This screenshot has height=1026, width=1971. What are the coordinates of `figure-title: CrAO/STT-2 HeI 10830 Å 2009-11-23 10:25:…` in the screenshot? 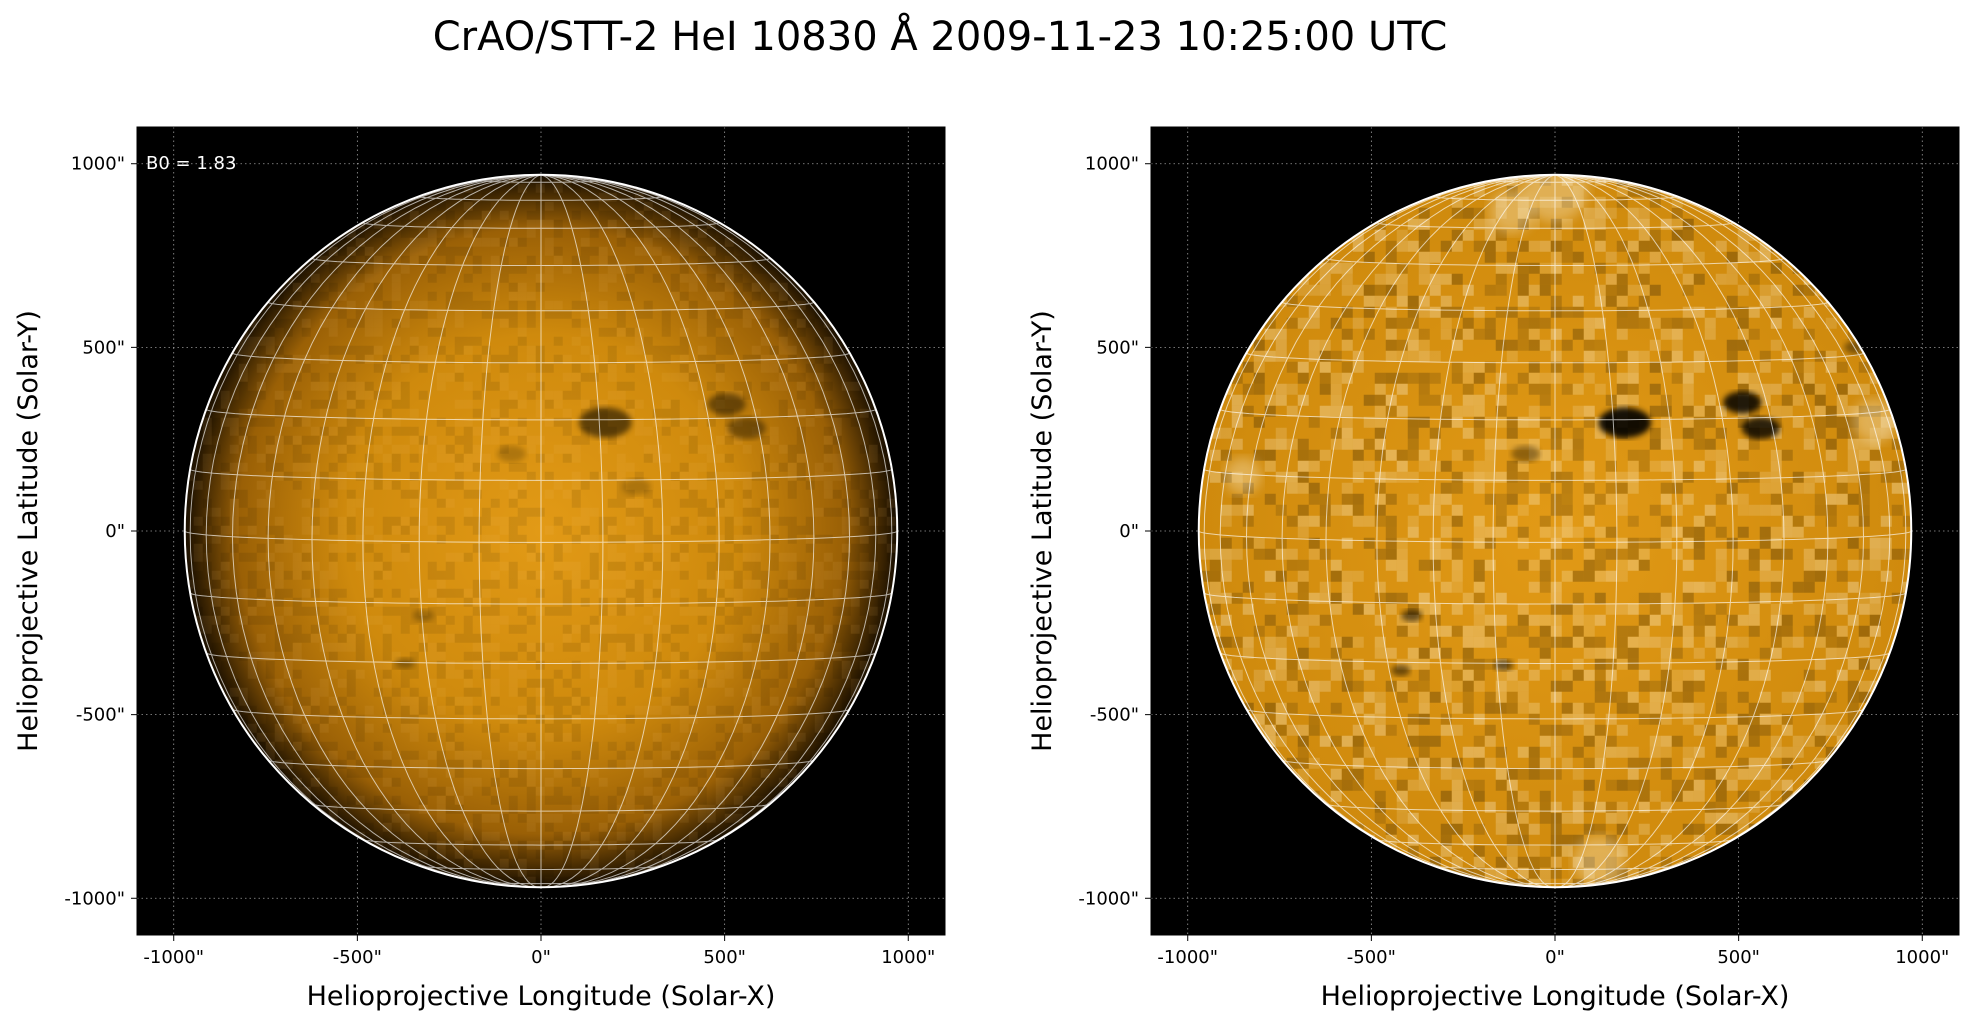 It's located at (940, 36).